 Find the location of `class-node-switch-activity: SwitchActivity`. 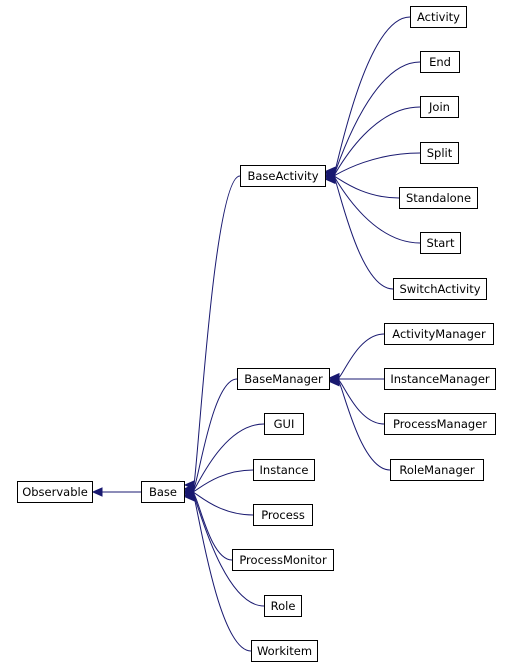

class-node-switch-activity: SwitchActivity is located at coordinates (440, 289).